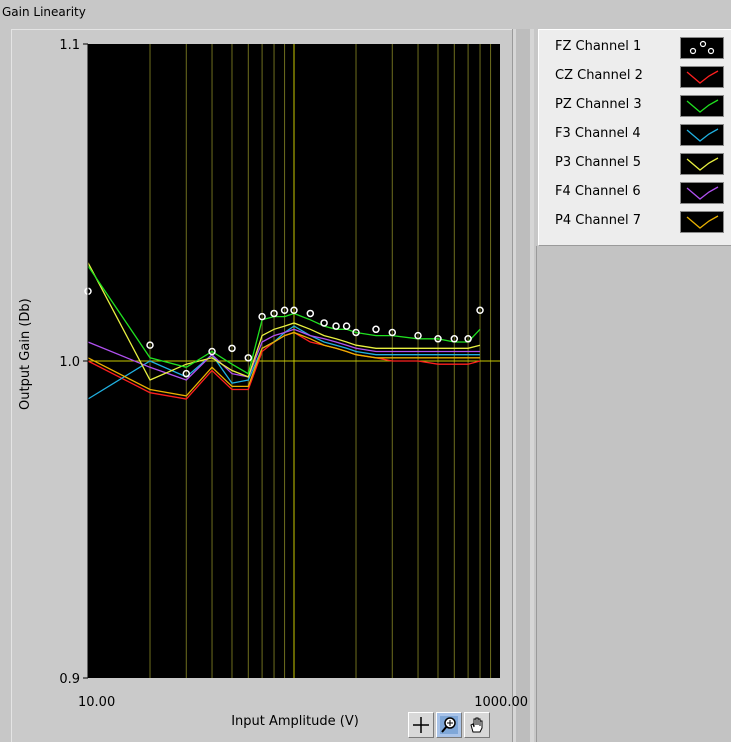 The image size is (731, 742). I want to click on graph-splitter, so click(523, 385).